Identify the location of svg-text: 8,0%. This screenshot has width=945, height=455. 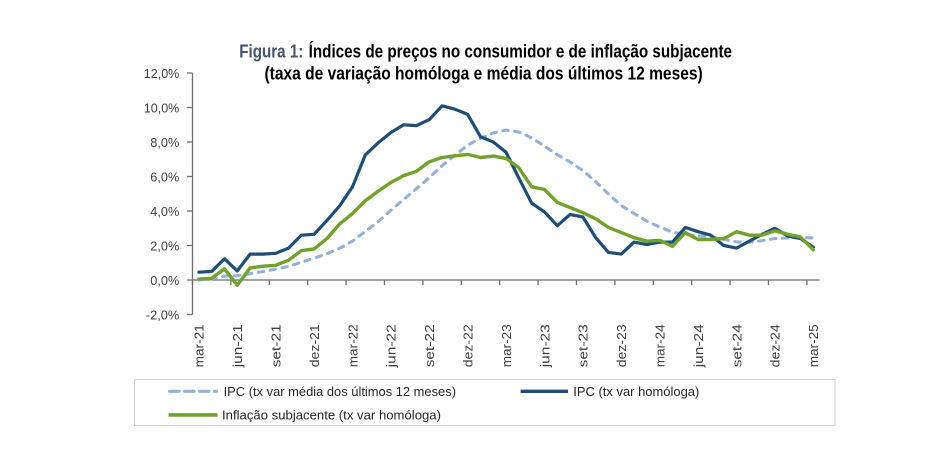
(164, 142).